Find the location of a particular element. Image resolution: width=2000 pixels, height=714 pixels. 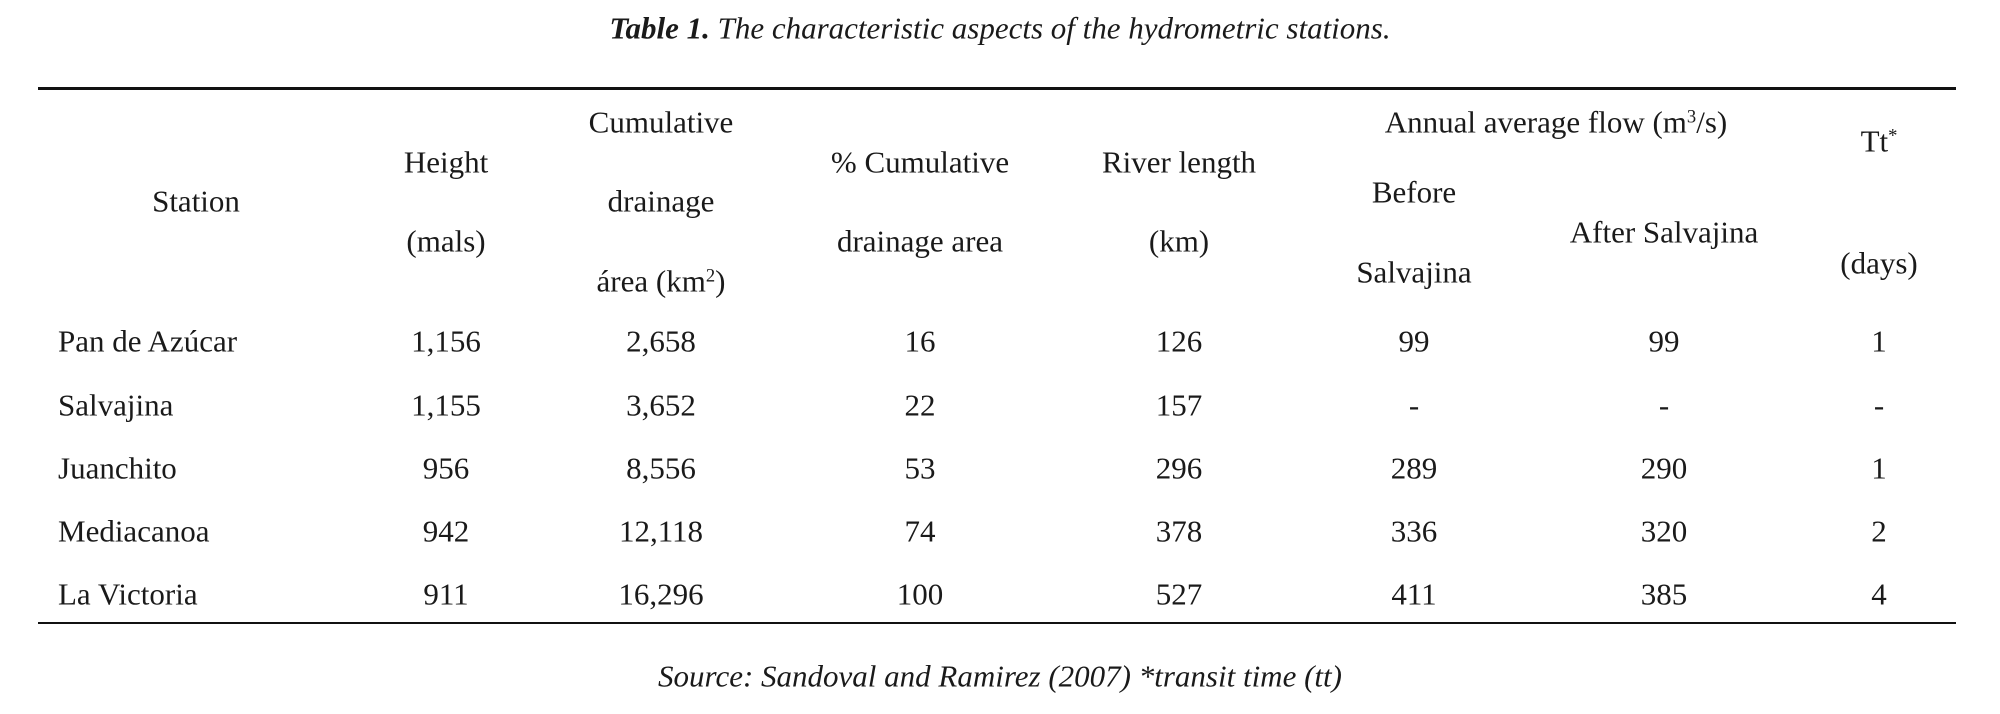

table-cell: 2 is located at coordinates (1879, 531).